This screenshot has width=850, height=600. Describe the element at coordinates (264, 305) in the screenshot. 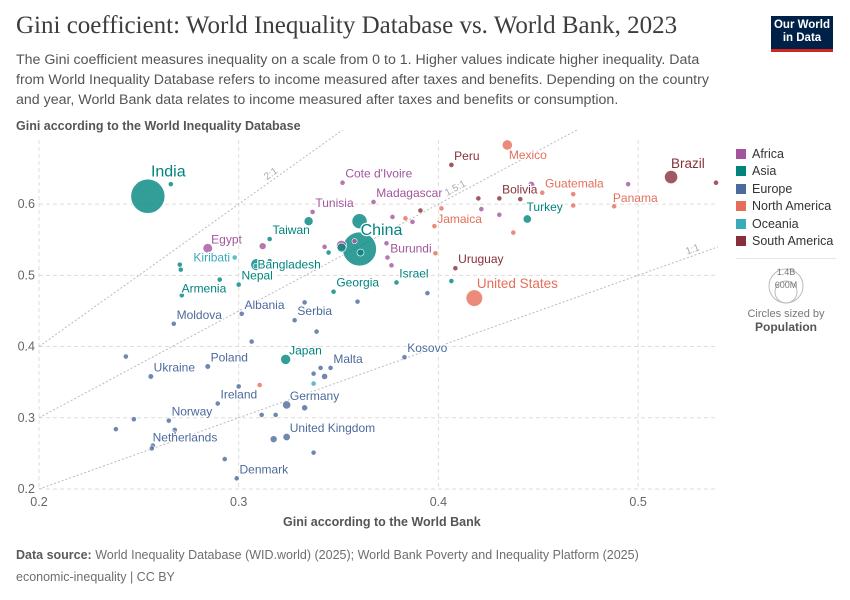

I see `point-label: Albania` at that location.